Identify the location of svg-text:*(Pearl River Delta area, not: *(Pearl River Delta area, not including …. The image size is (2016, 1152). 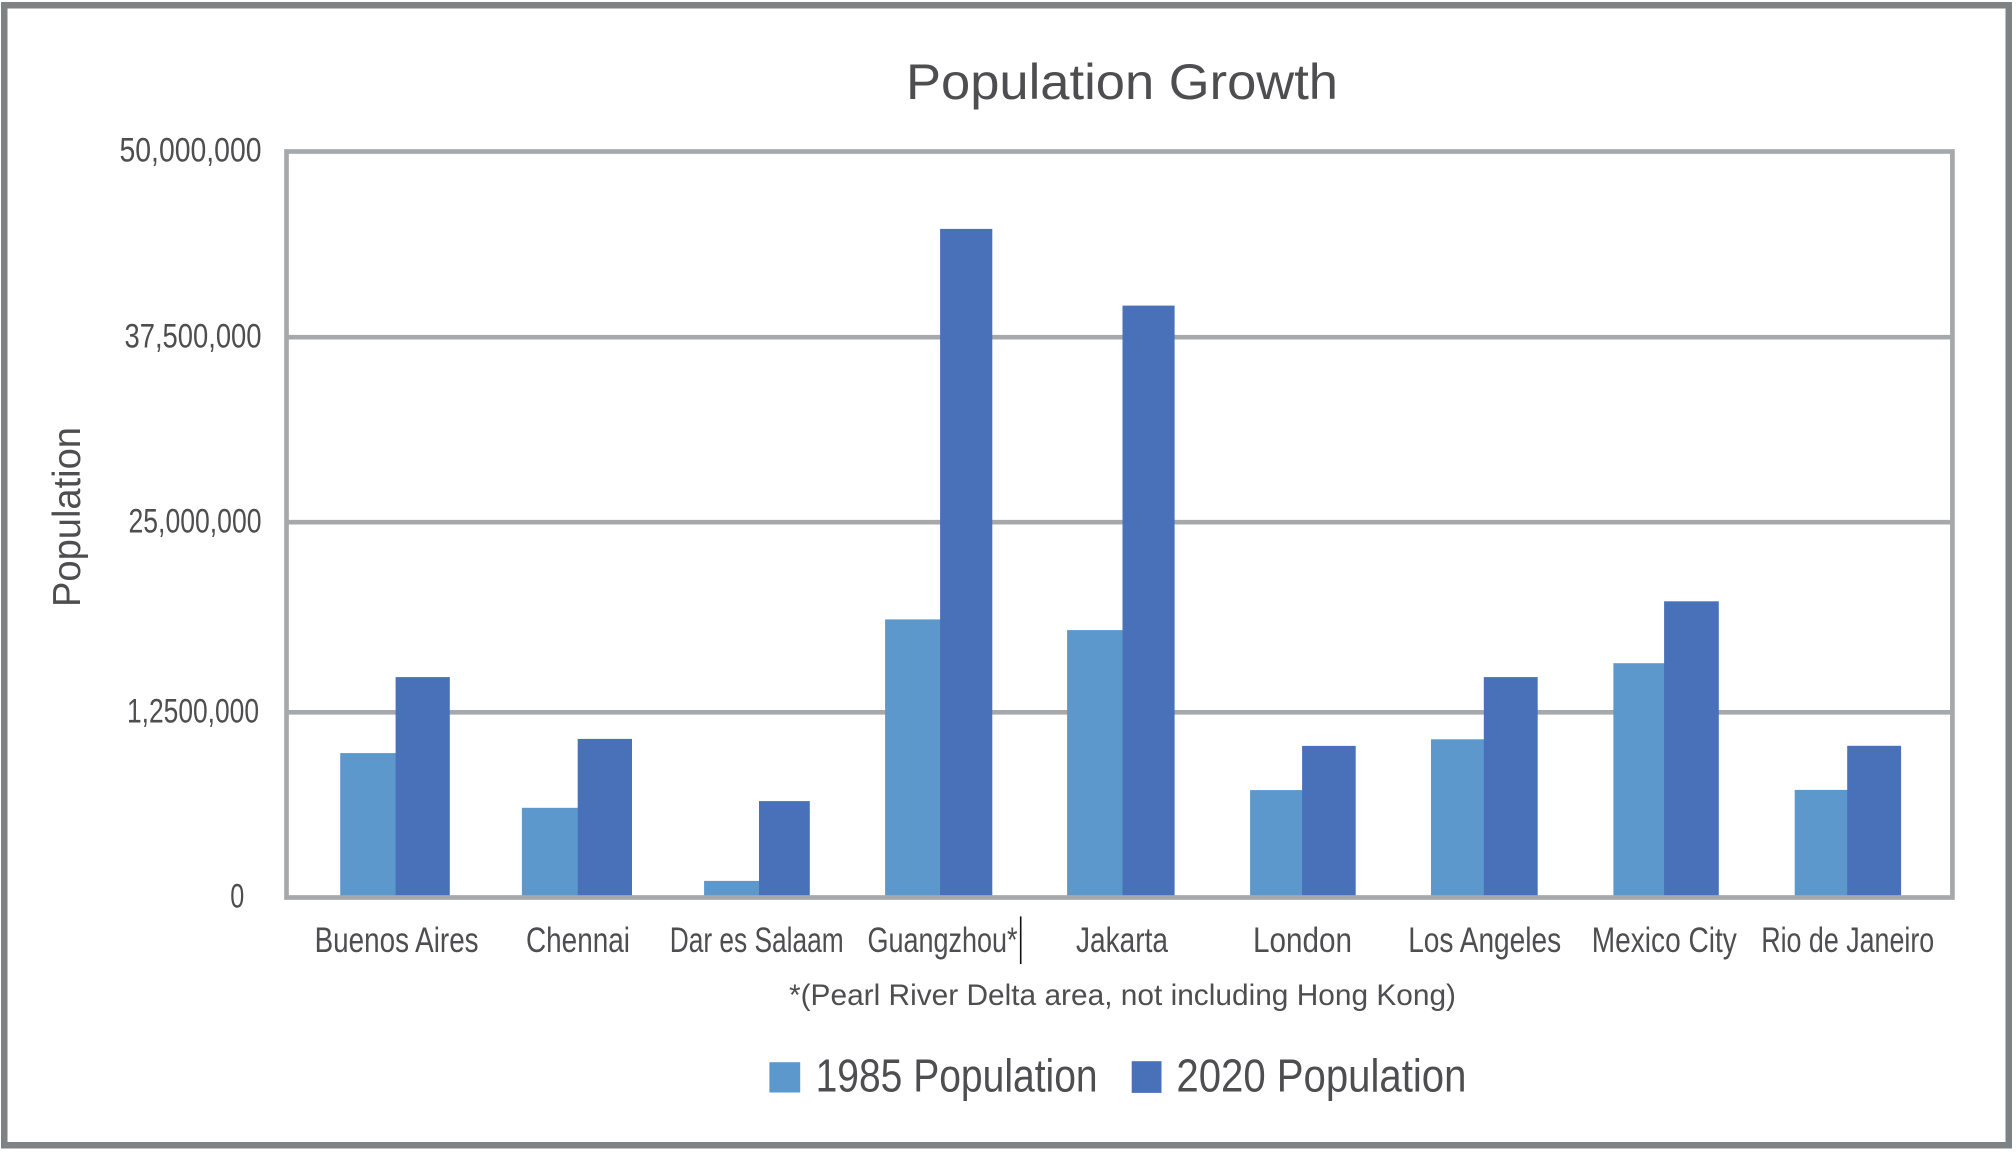
(1122, 995).